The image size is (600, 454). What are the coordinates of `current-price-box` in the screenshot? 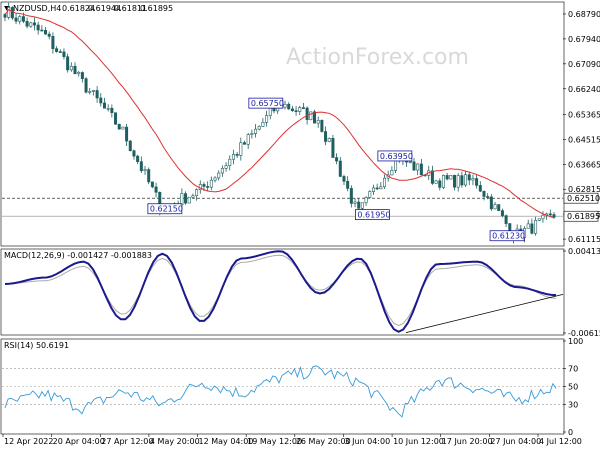 It's located at (581, 216).